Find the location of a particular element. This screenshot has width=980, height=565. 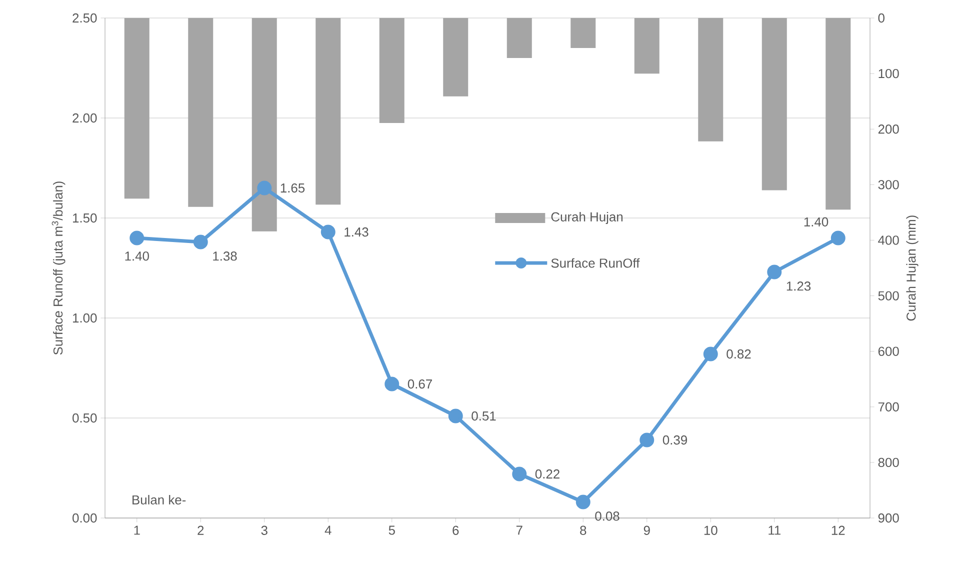

data-label: 0.82 is located at coordinates (738, 354).